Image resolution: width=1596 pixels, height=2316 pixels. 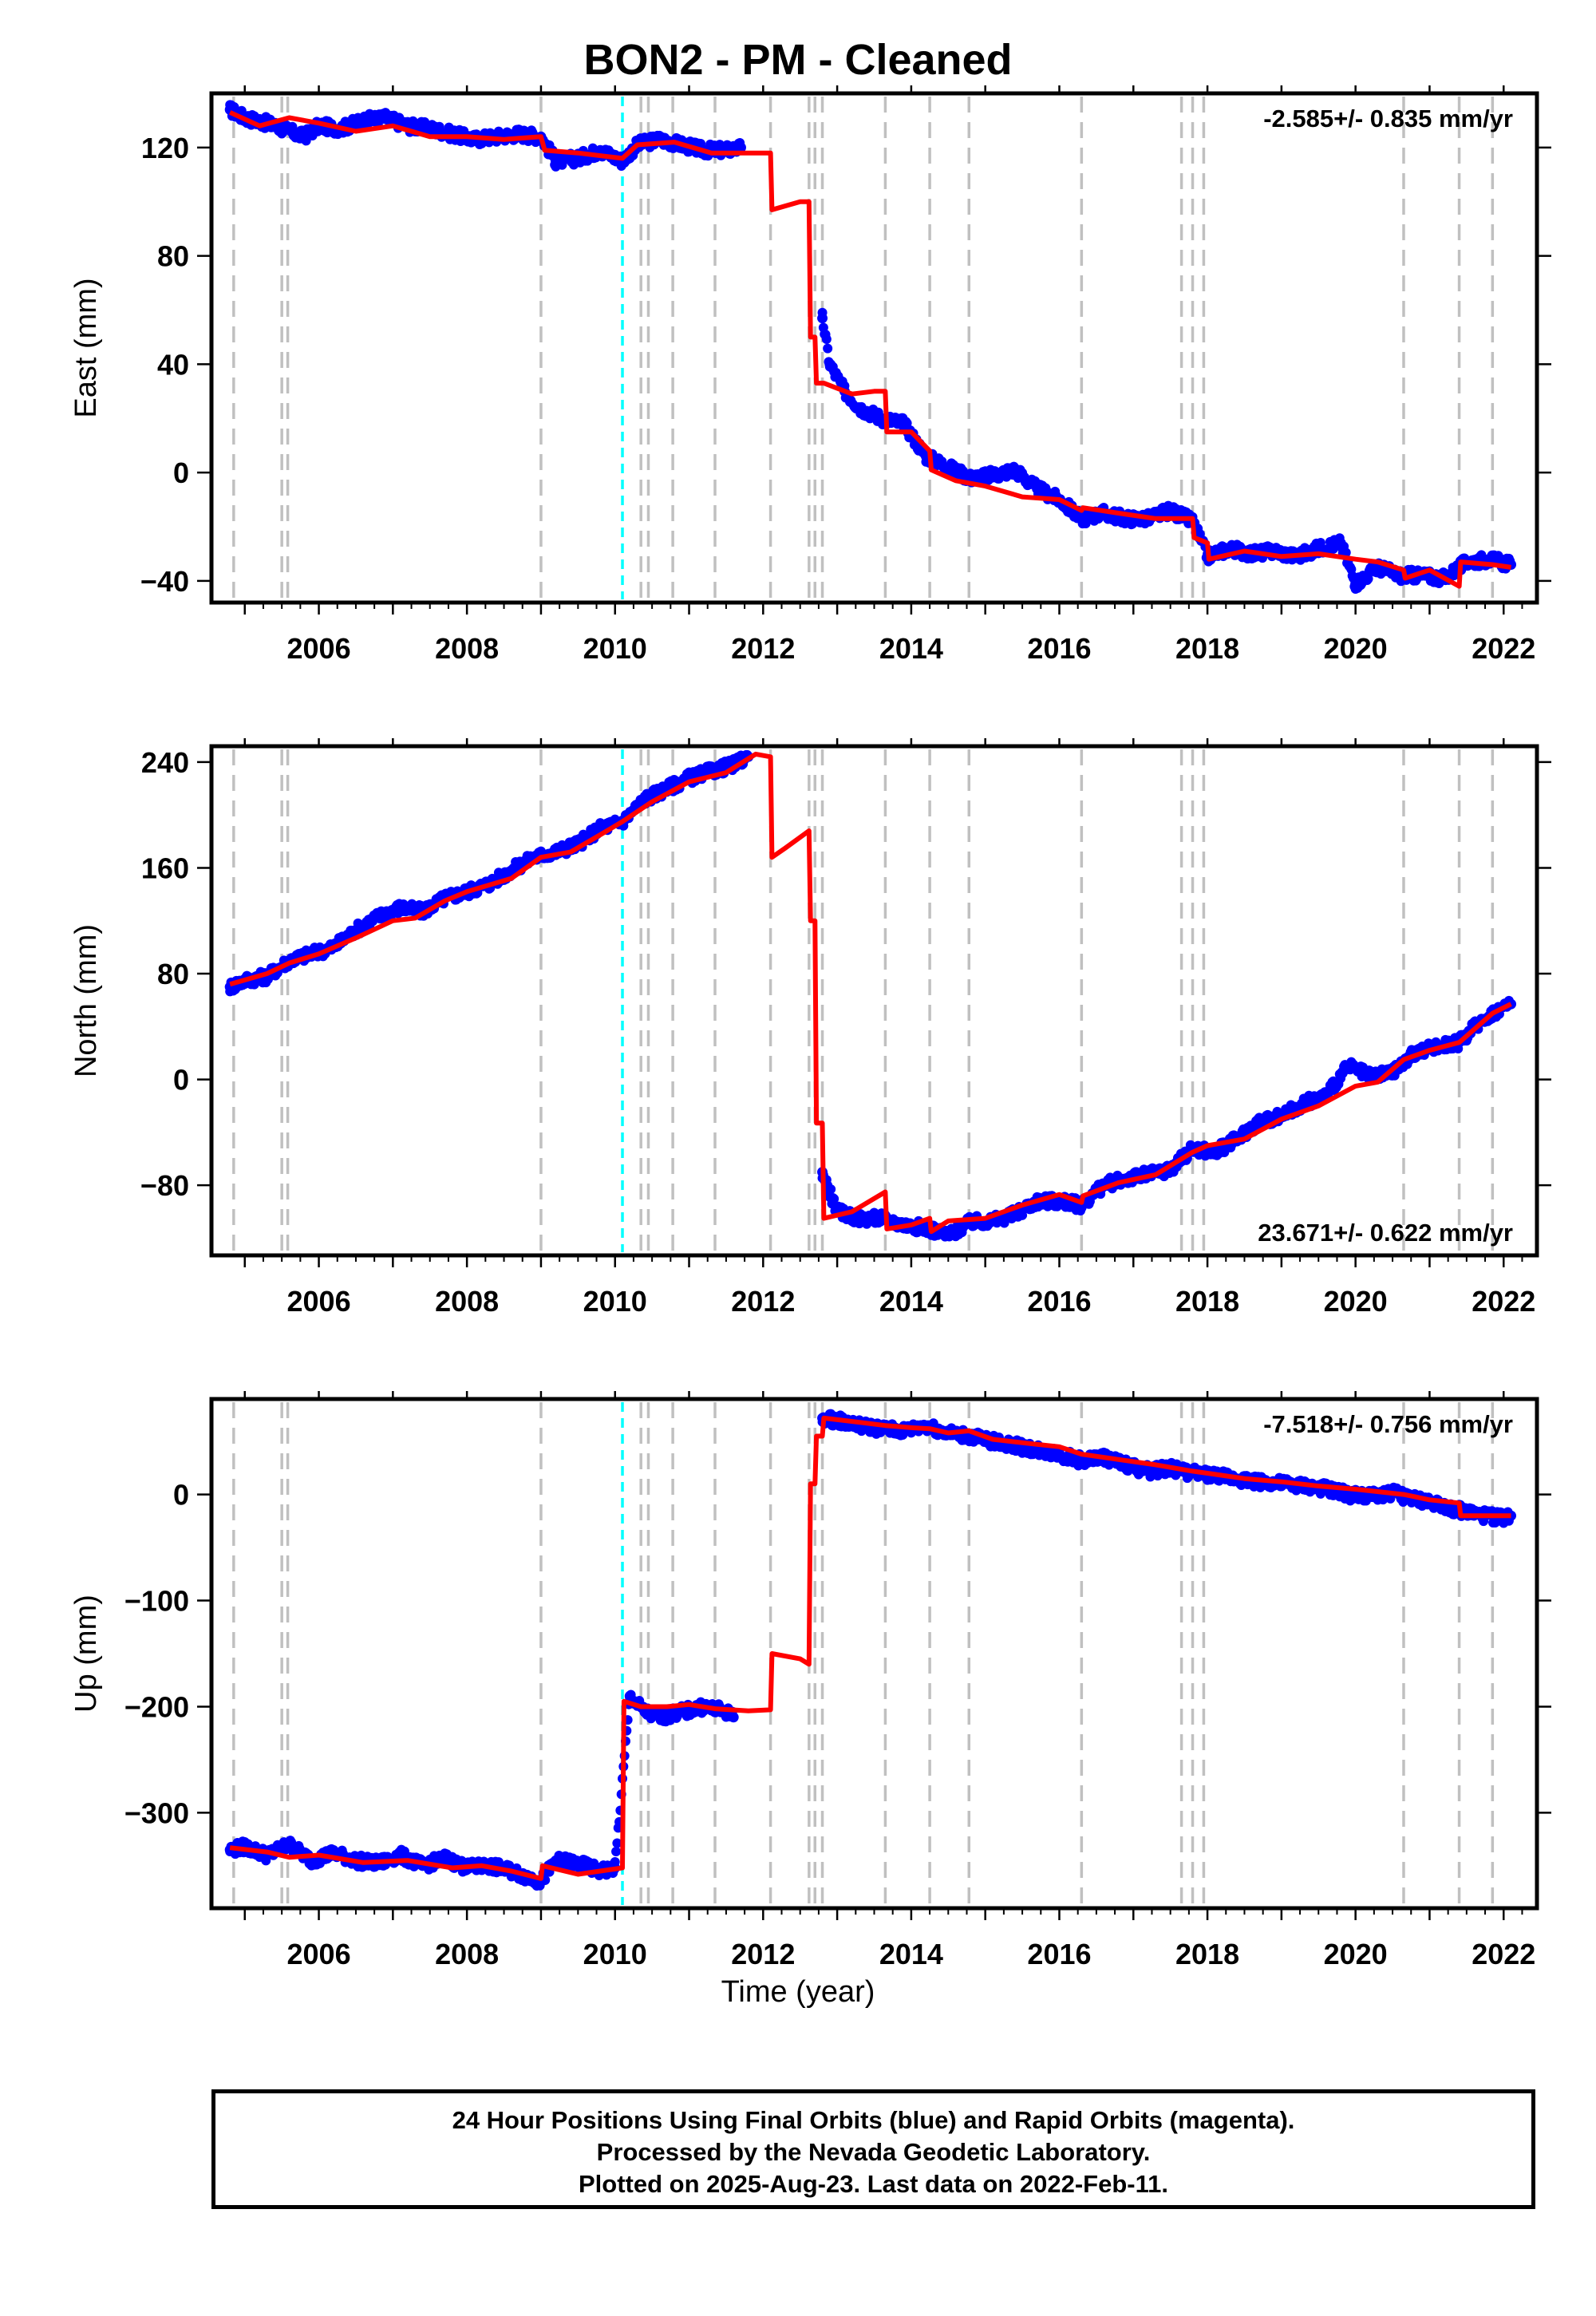 I want to click on x-axis-label: Time (year), so click(x=798, y=1992).